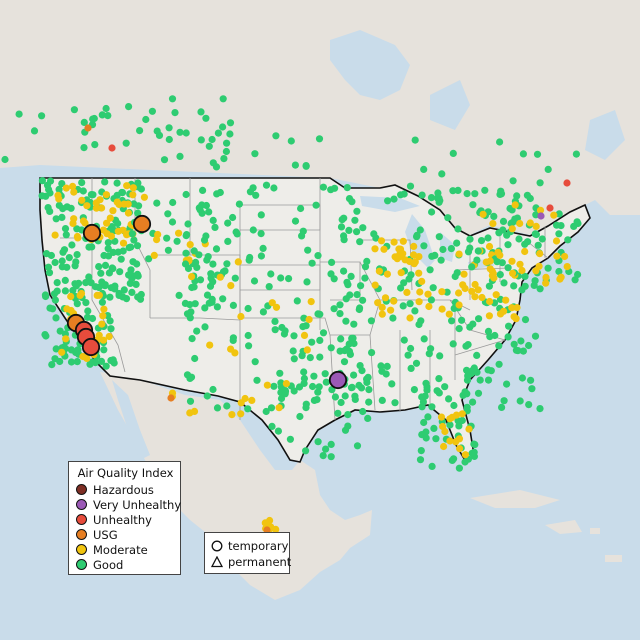 This screenshot has height=640, width=640. What do you see at coordinates (81, 564) in the screenshot?
I see `good-swatch` at bounding box center [81, 564].